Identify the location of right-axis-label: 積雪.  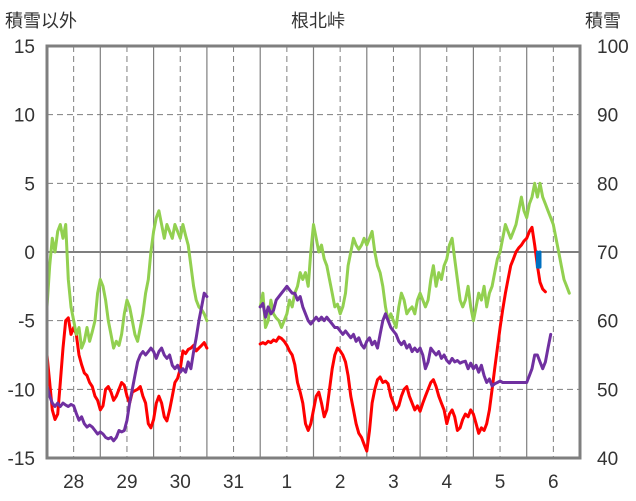
(603, 21).